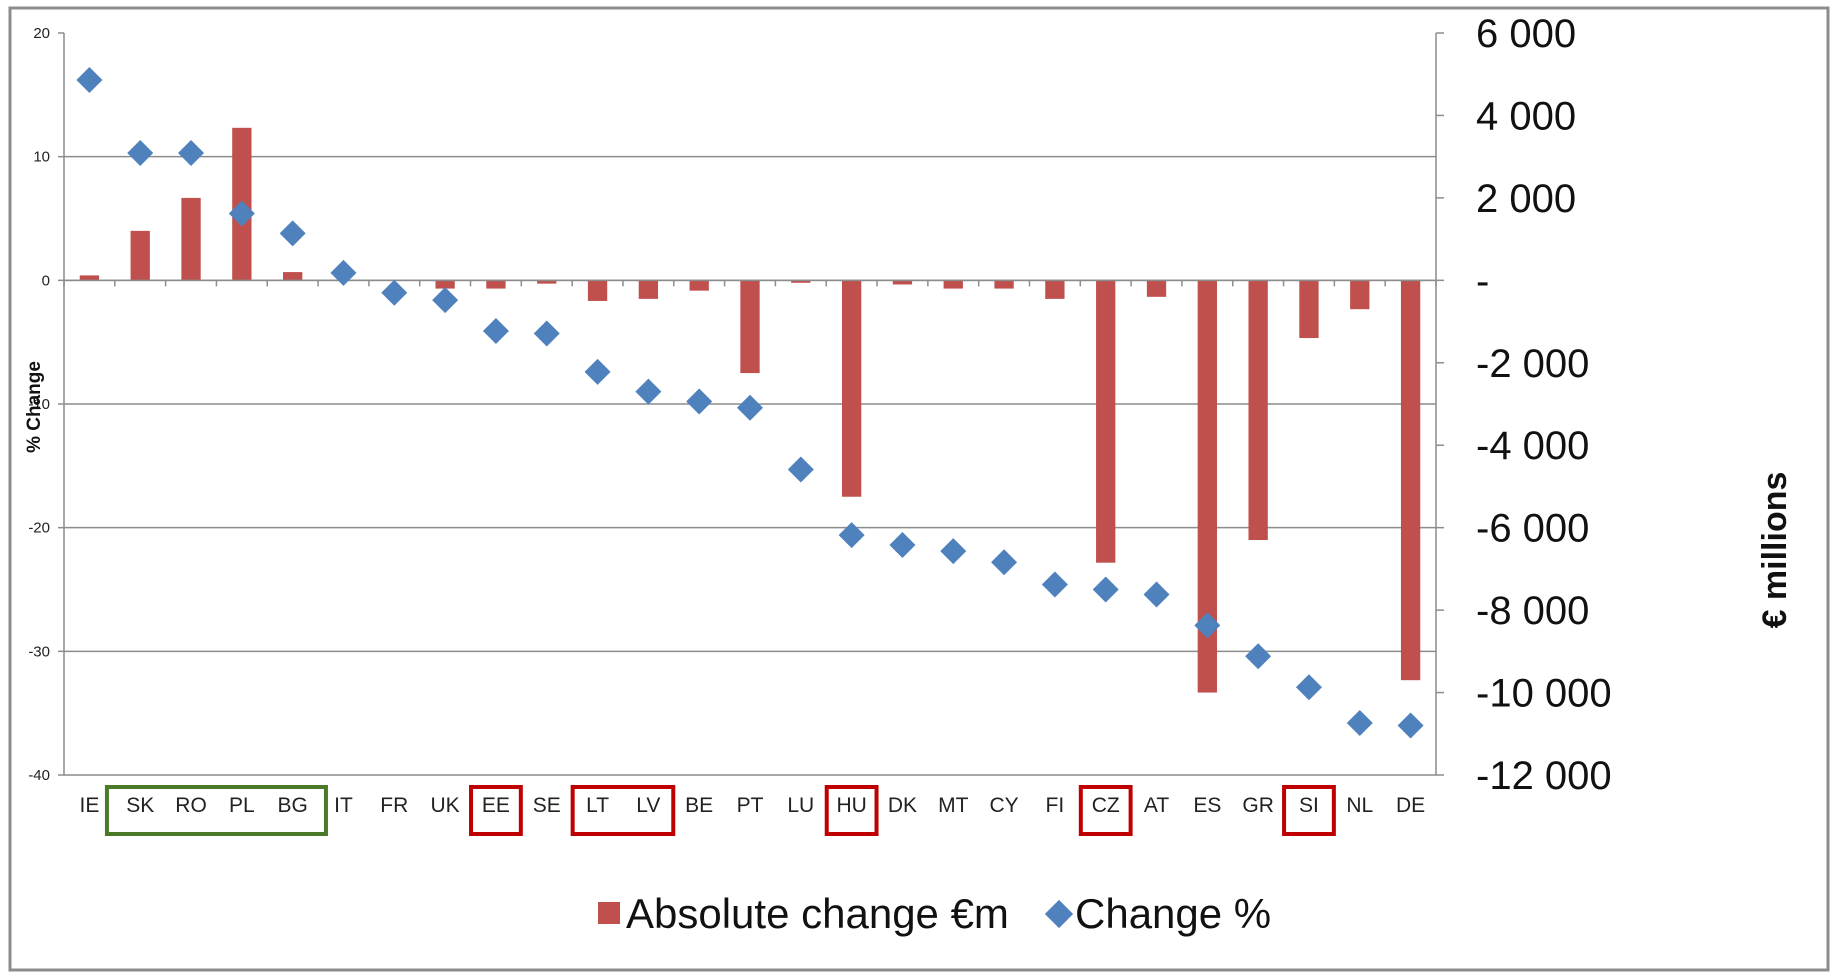 Image resolution: width=1840 pixels, height=976 pixels. I want to click on x-tick-label-lu: LU, so click(800, 805).